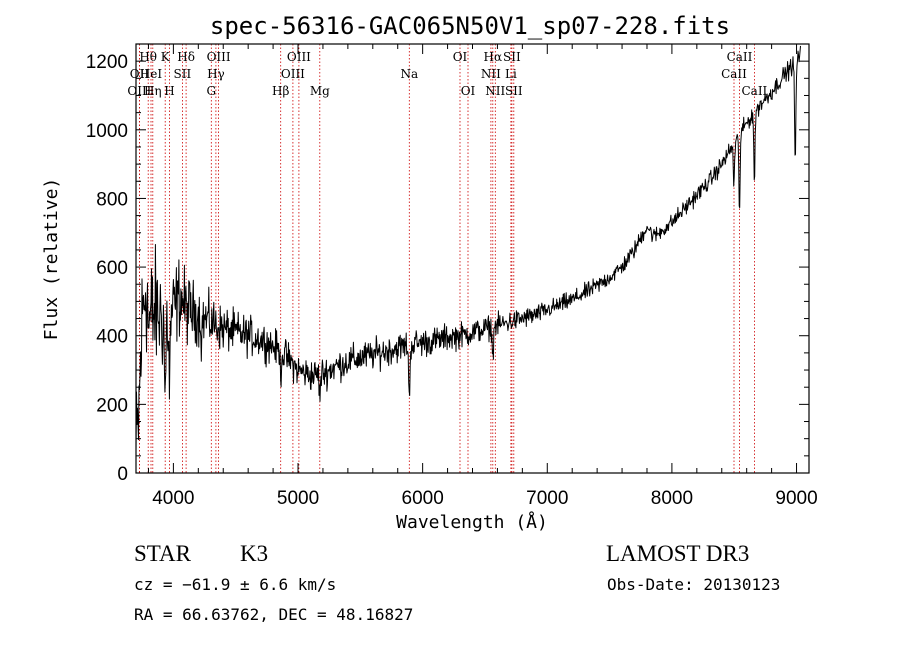 The image size is (900, 649). What do you see at coordinates (512, 57) in the screenshot?
I see `marker-label-22: SII` at bounding box center [512, 57].